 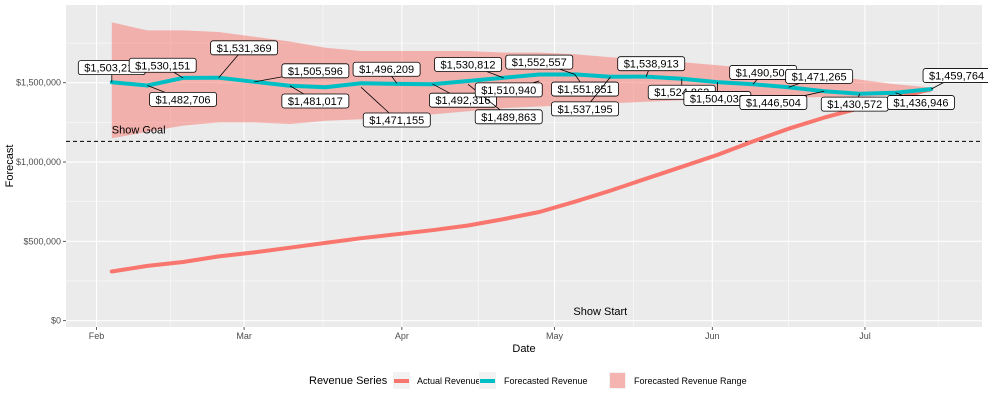 I want to click on data-label: $1,538,913, so click(x=651, y=65).